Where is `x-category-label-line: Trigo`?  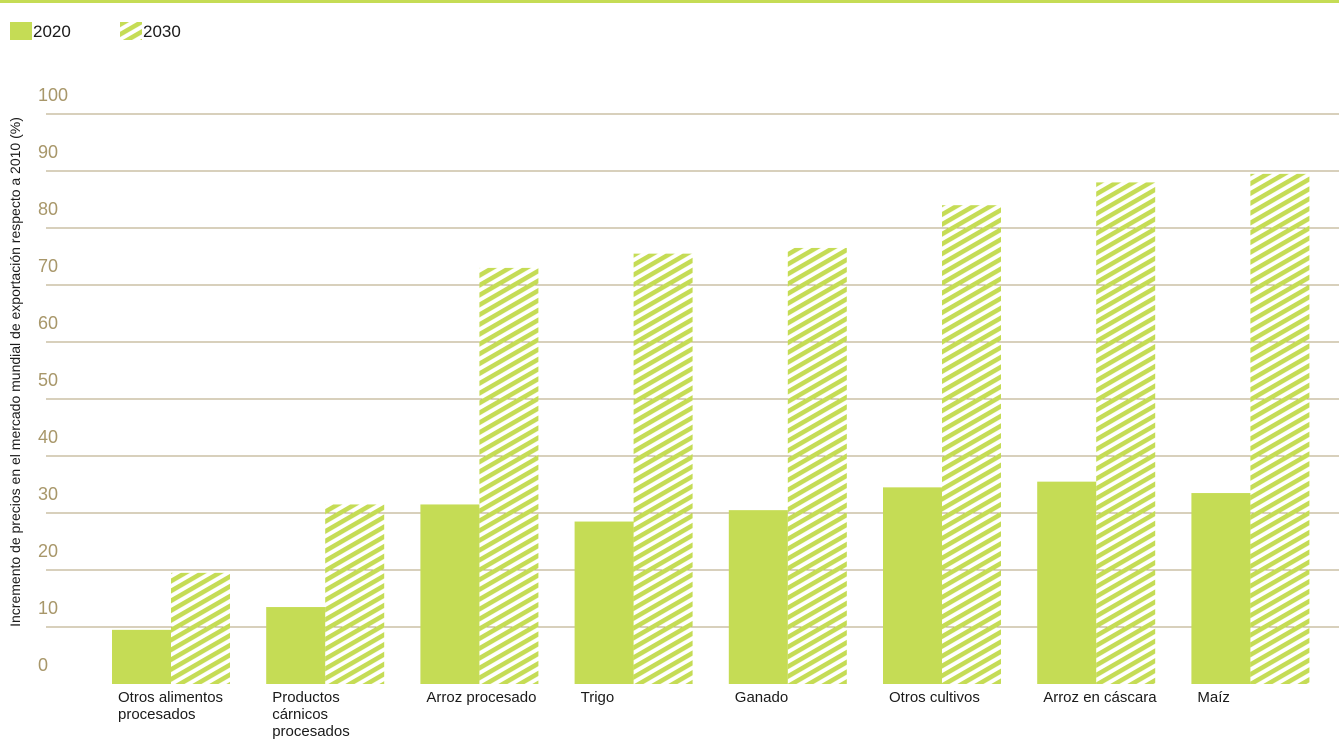 x-category-label-line: Trigo is located at coordinates (597, 697).